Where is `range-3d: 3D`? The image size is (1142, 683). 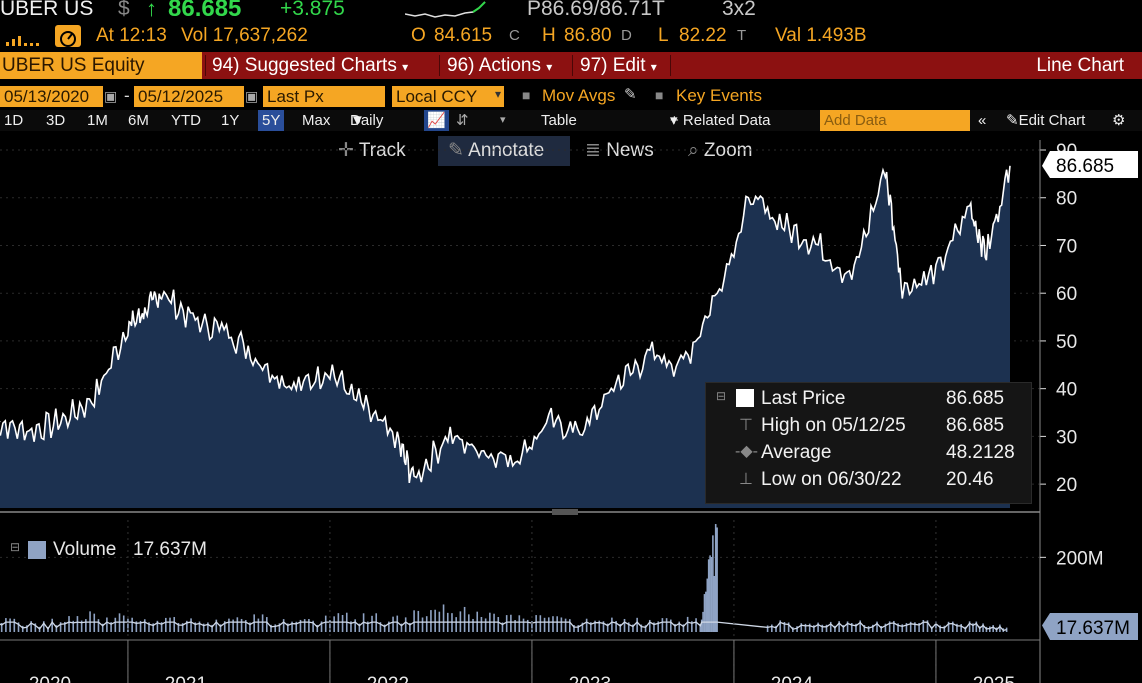 range-3d: 3D is located at coordinates (56, 120).